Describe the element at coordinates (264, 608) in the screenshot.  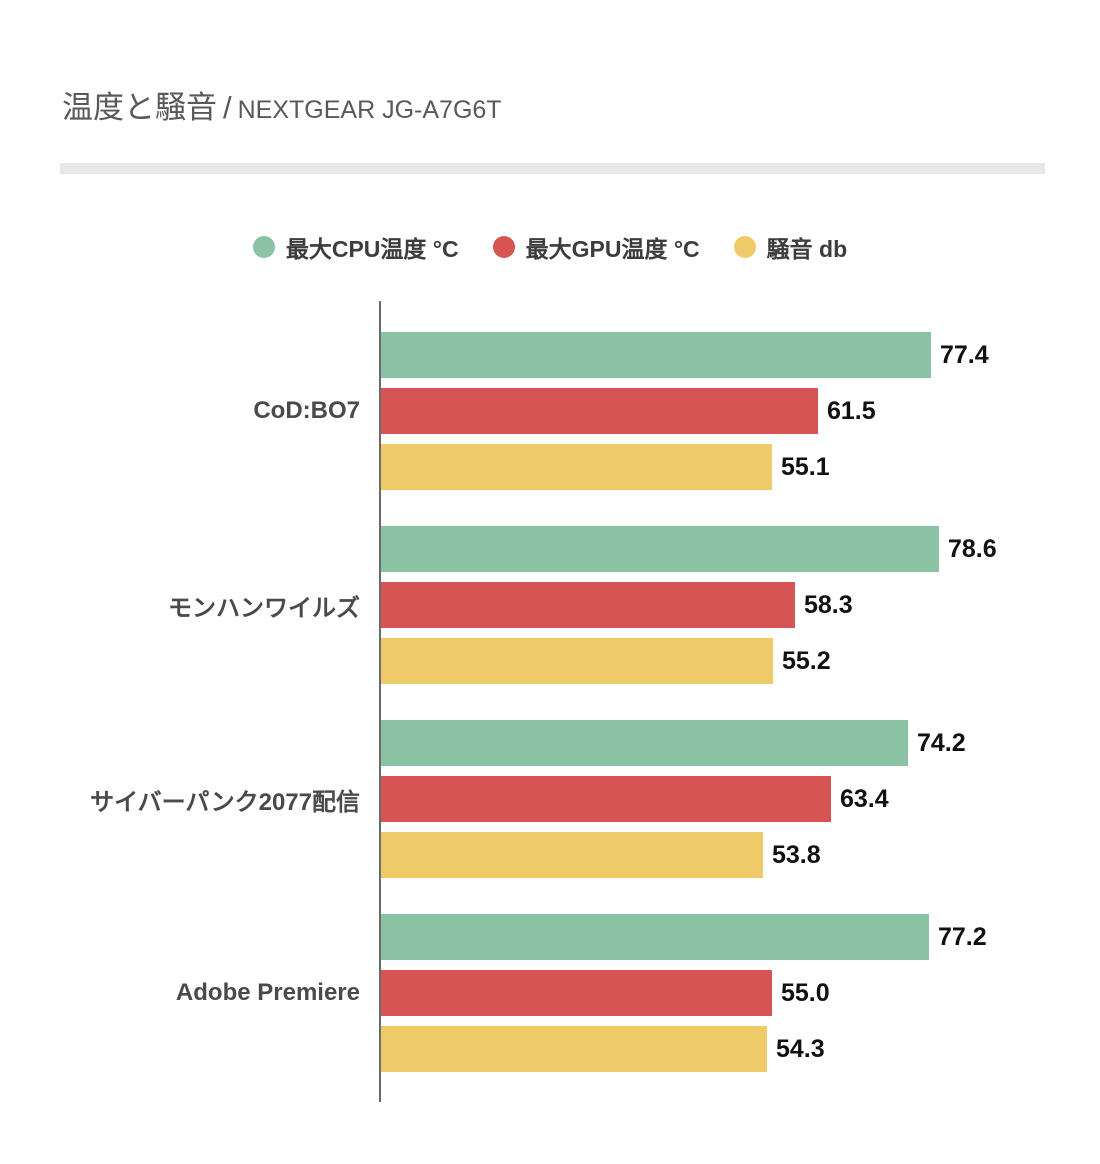
I see `category-label: モンハンワイルズ` at that location.